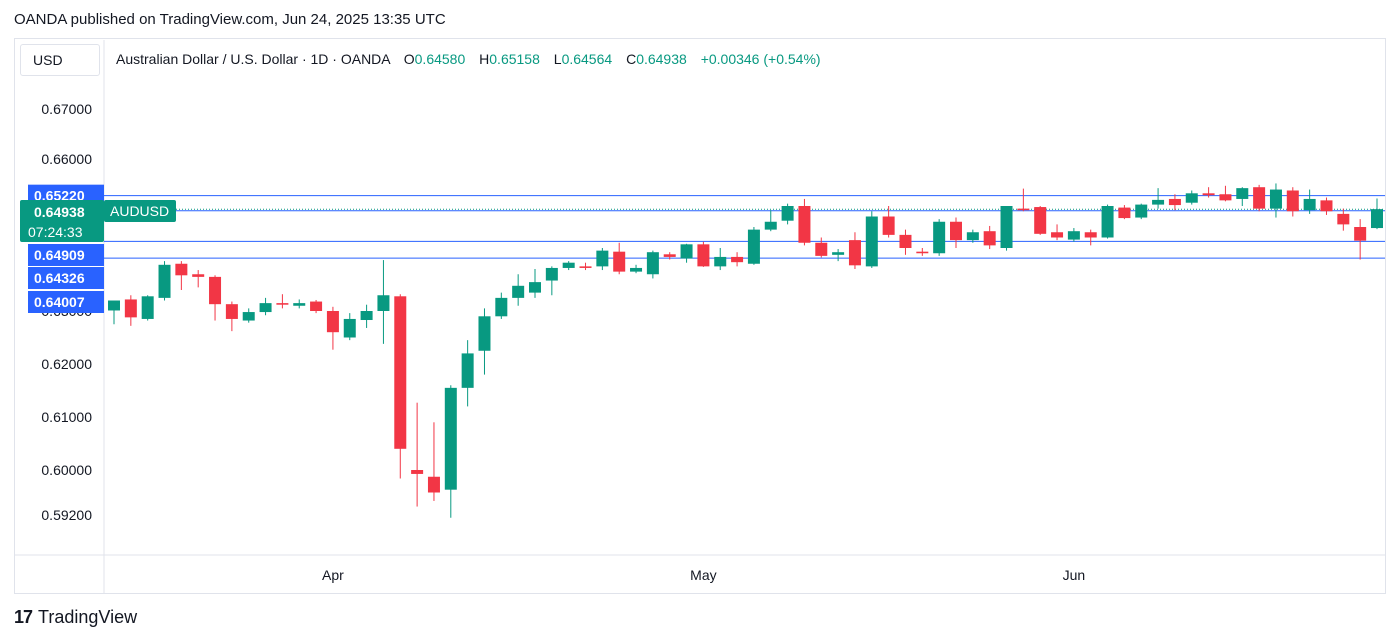  Describe the element at coordinates (631, 59) in the screenshot. I see `close-label: C` at that location.